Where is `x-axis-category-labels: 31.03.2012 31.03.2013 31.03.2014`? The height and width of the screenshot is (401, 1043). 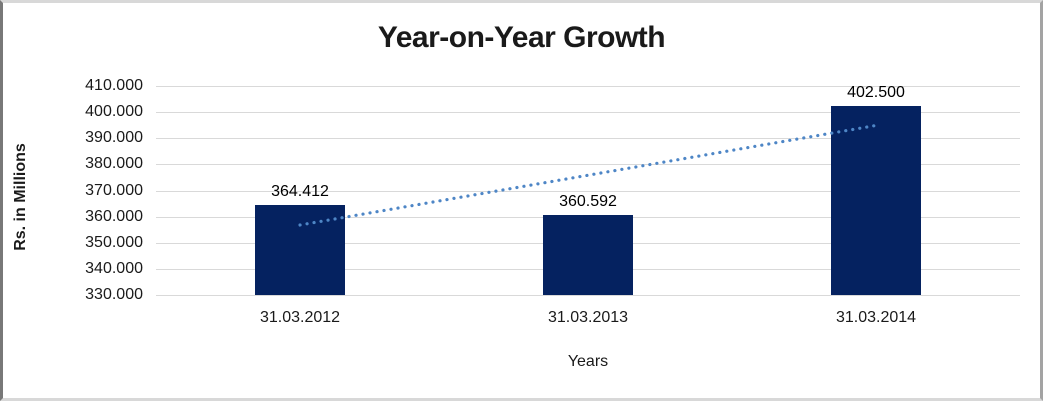
x-axis-category-labels: 31.03.2012 31.03.2013 31.03.2014 is located at coordinates (588, 320).